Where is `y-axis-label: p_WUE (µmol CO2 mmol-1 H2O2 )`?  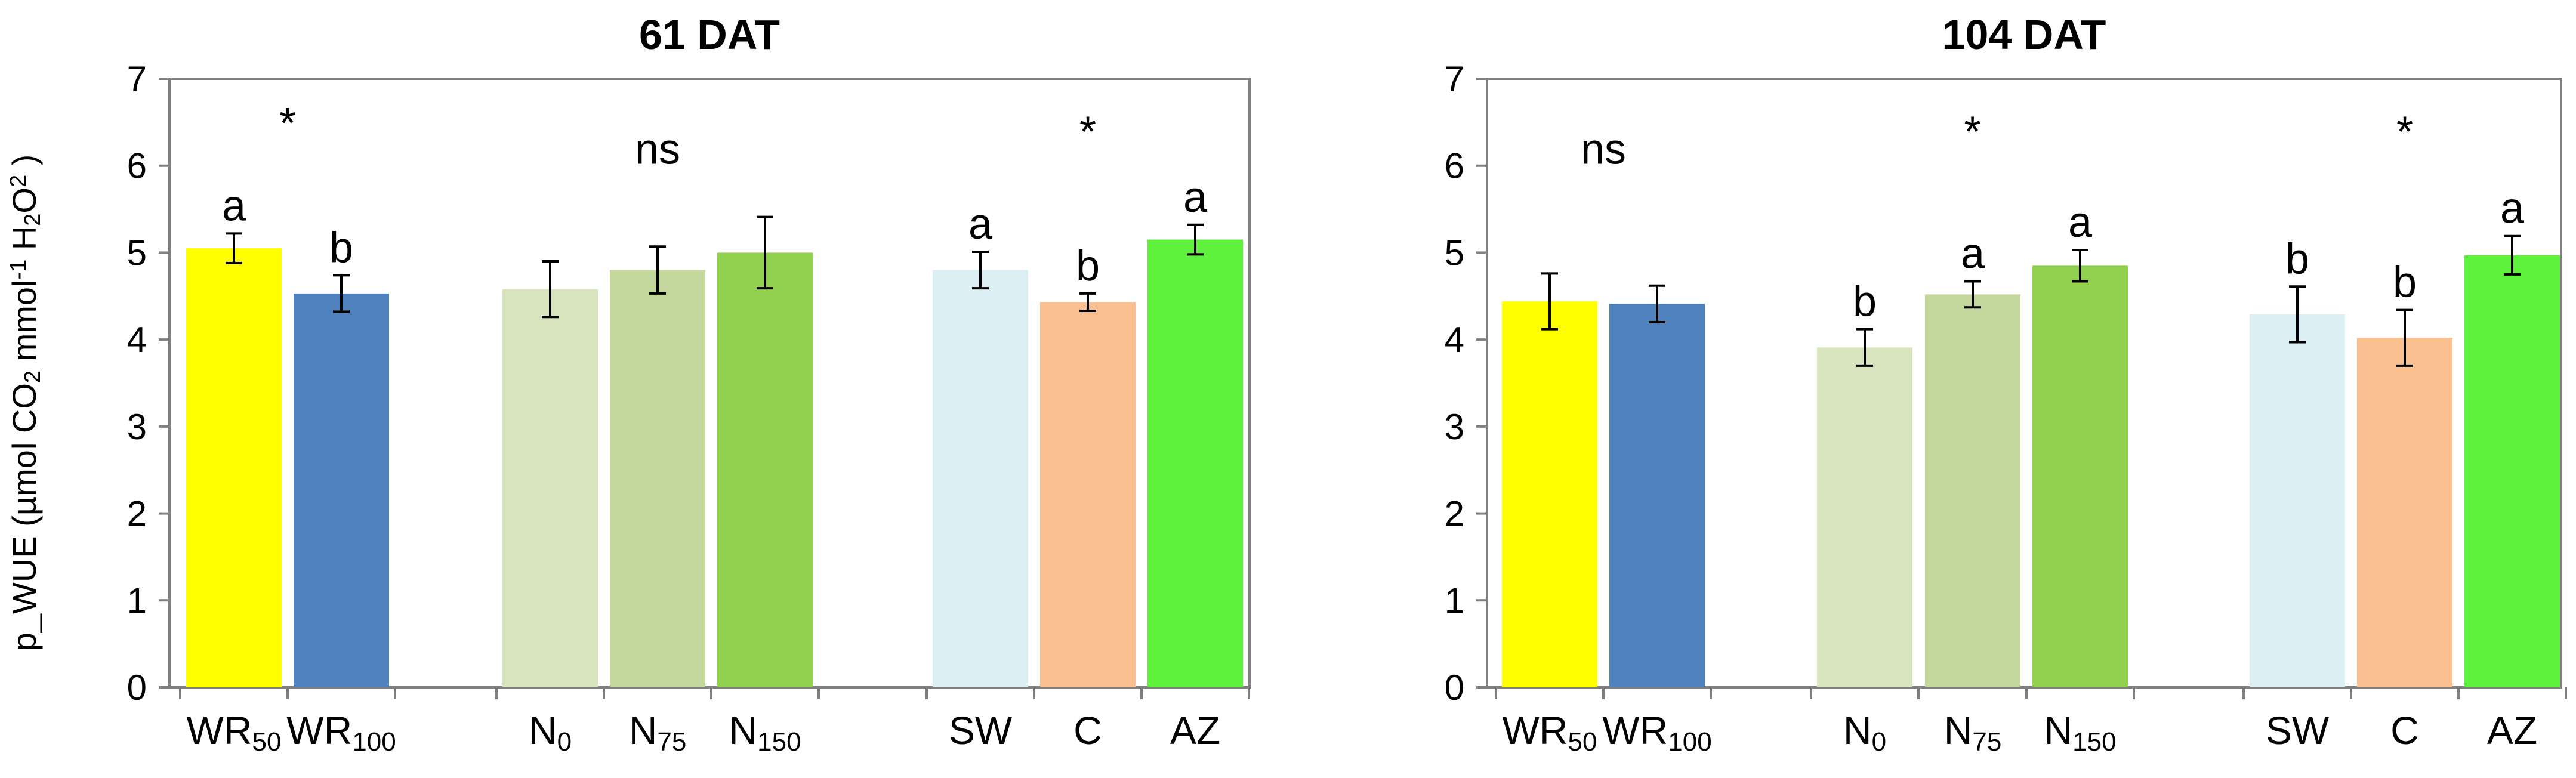 y-axis-label: p_WUE (µmol CO2 mmol-1 H2O2 ) is located at coordinates (25, 403).